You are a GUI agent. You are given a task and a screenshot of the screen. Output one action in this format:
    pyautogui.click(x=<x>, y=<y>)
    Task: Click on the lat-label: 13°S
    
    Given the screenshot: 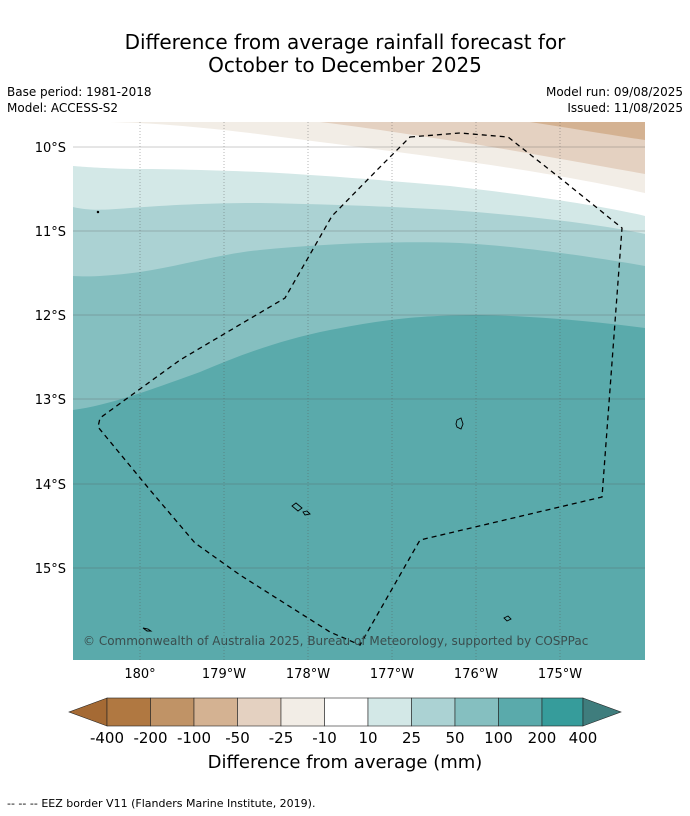 What is the action you would take?
    pyautogui.click(x=50, y=400)
    